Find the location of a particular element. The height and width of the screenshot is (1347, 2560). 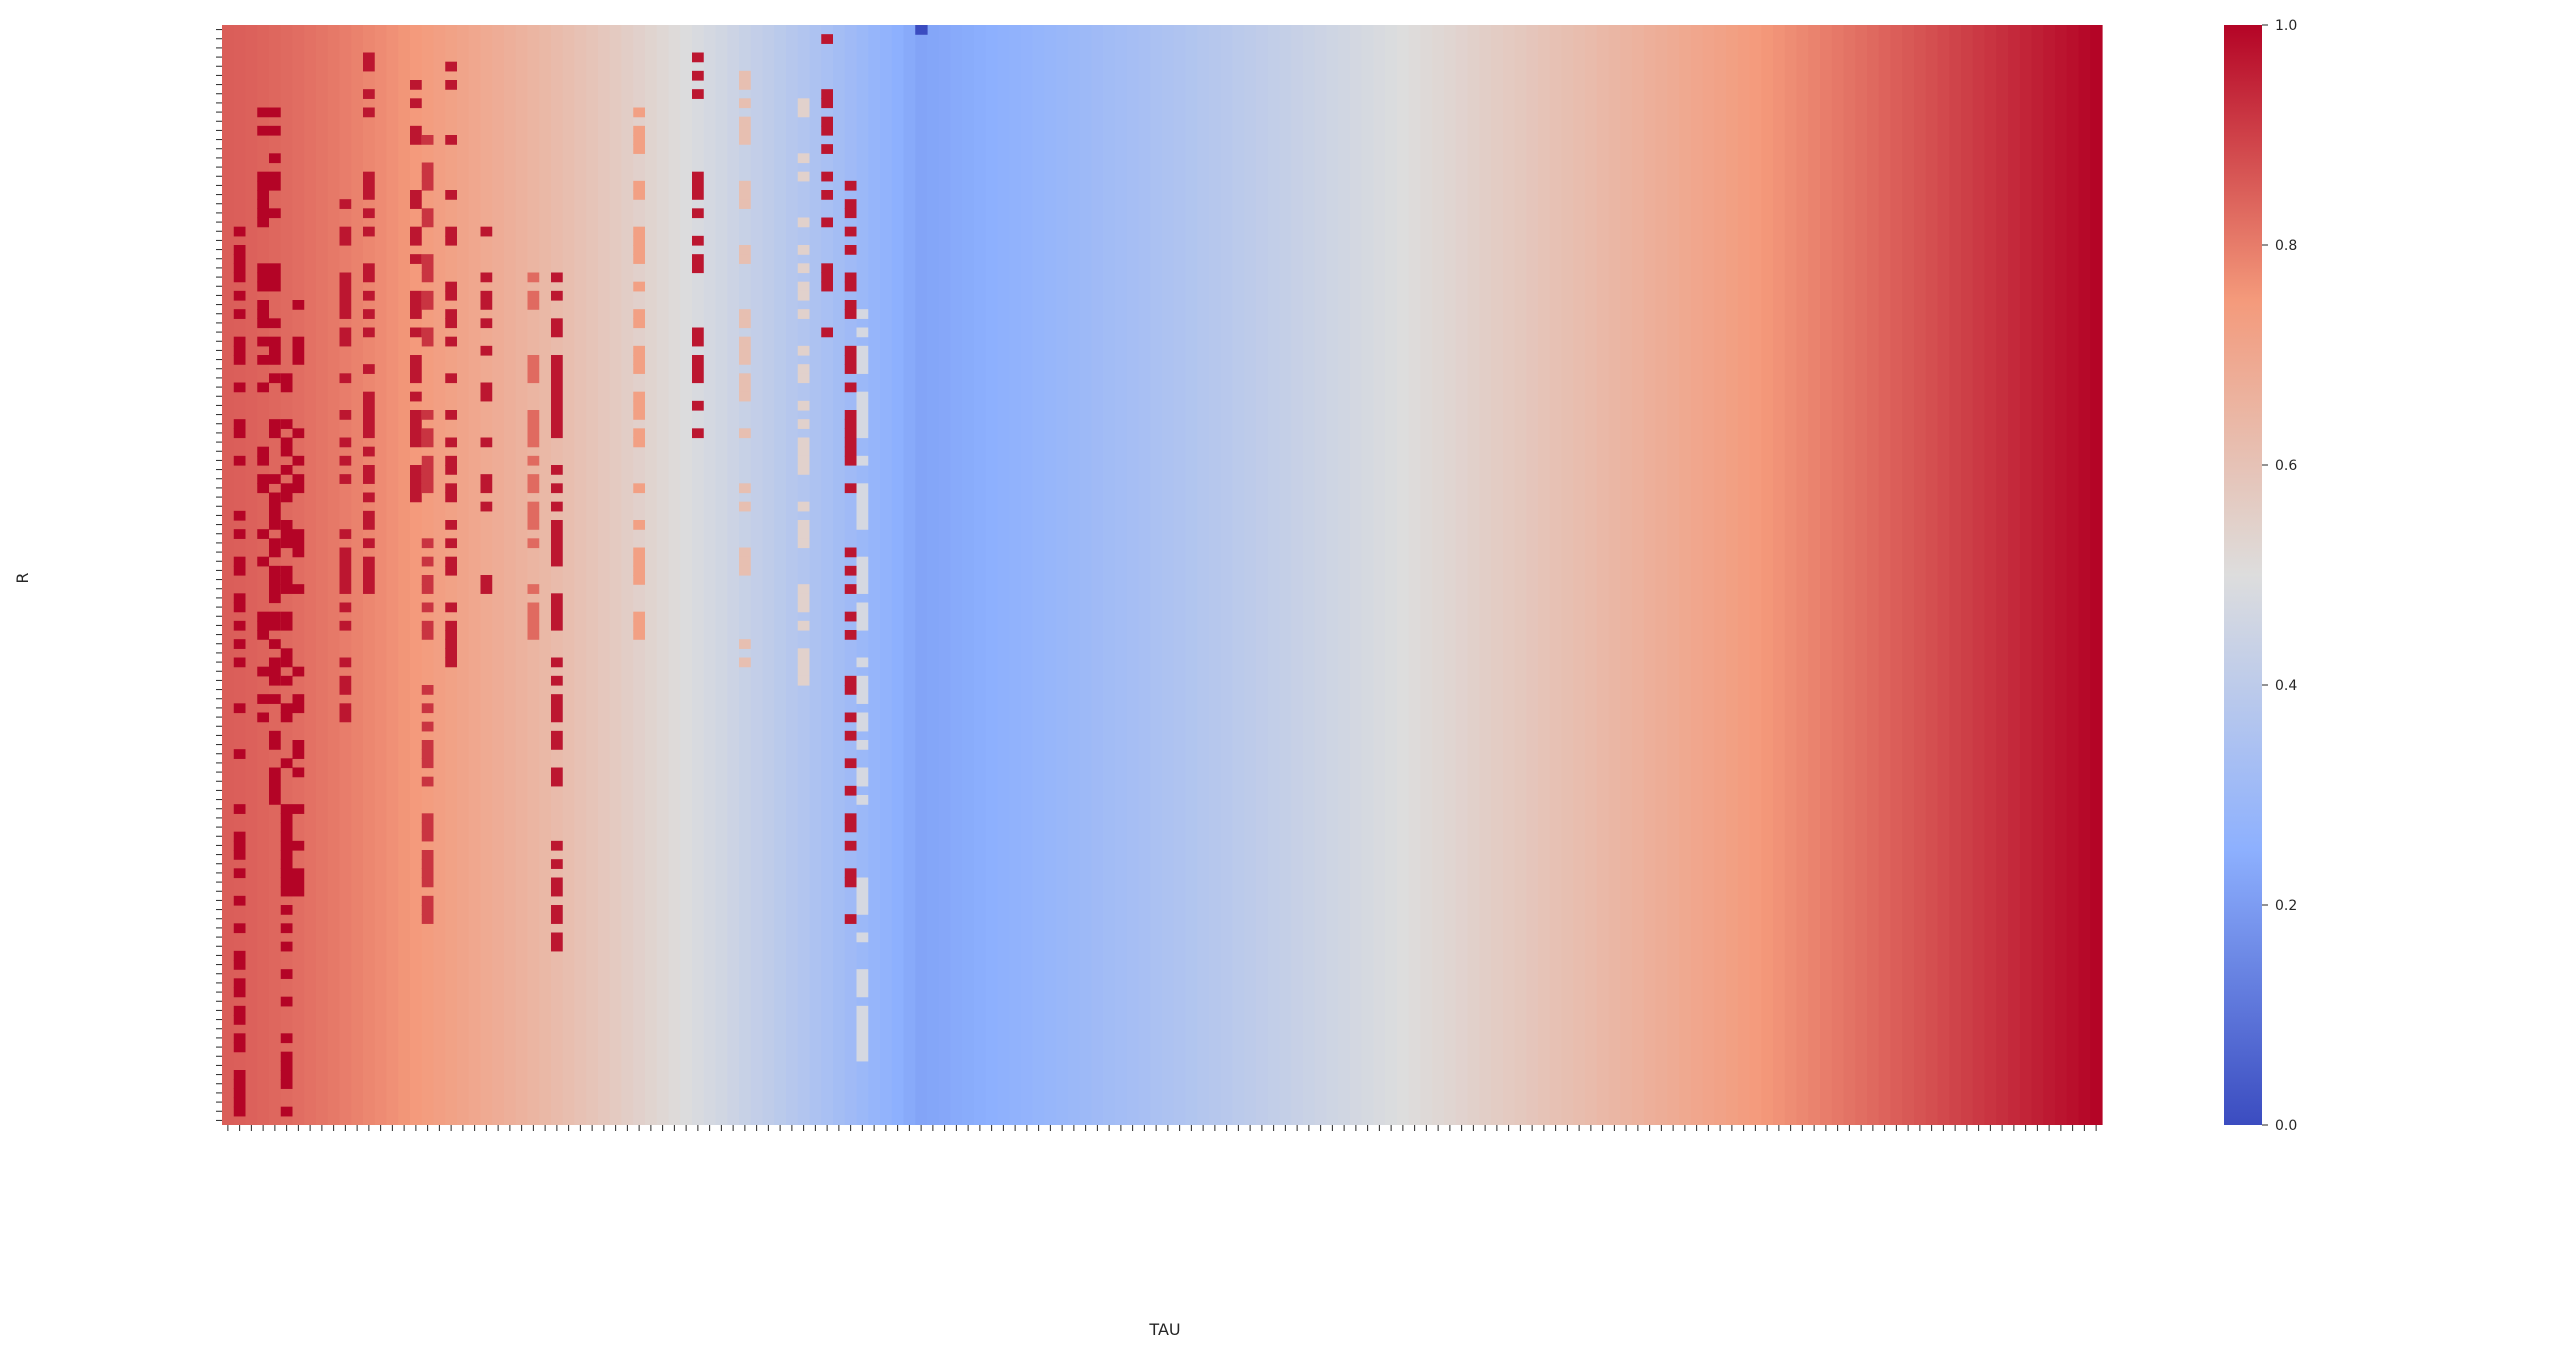

y-axis-label: R is located at coordinates (22, 577).